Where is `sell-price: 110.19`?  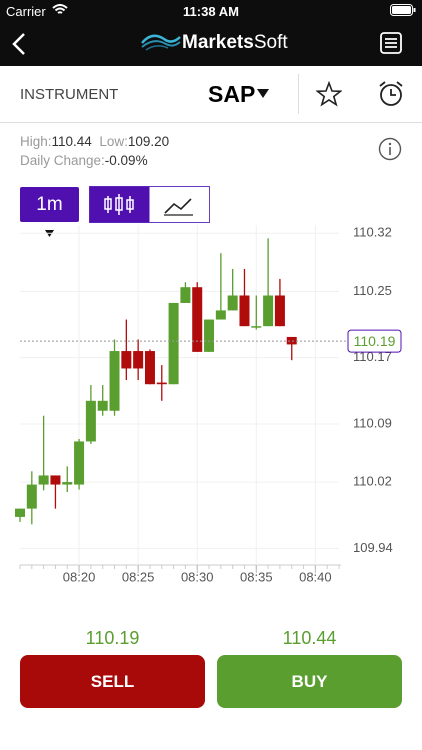 sell-price: 110.19 is located at coordinates (112, 638).